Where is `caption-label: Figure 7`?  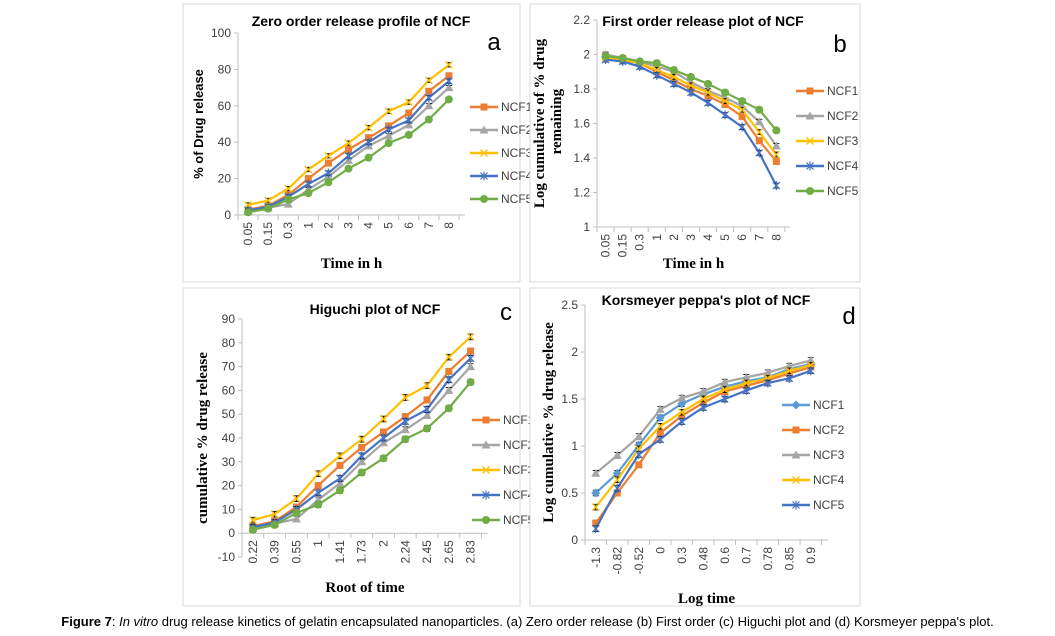 caption-label: Figure 7 is located at coordinates (86, 621).